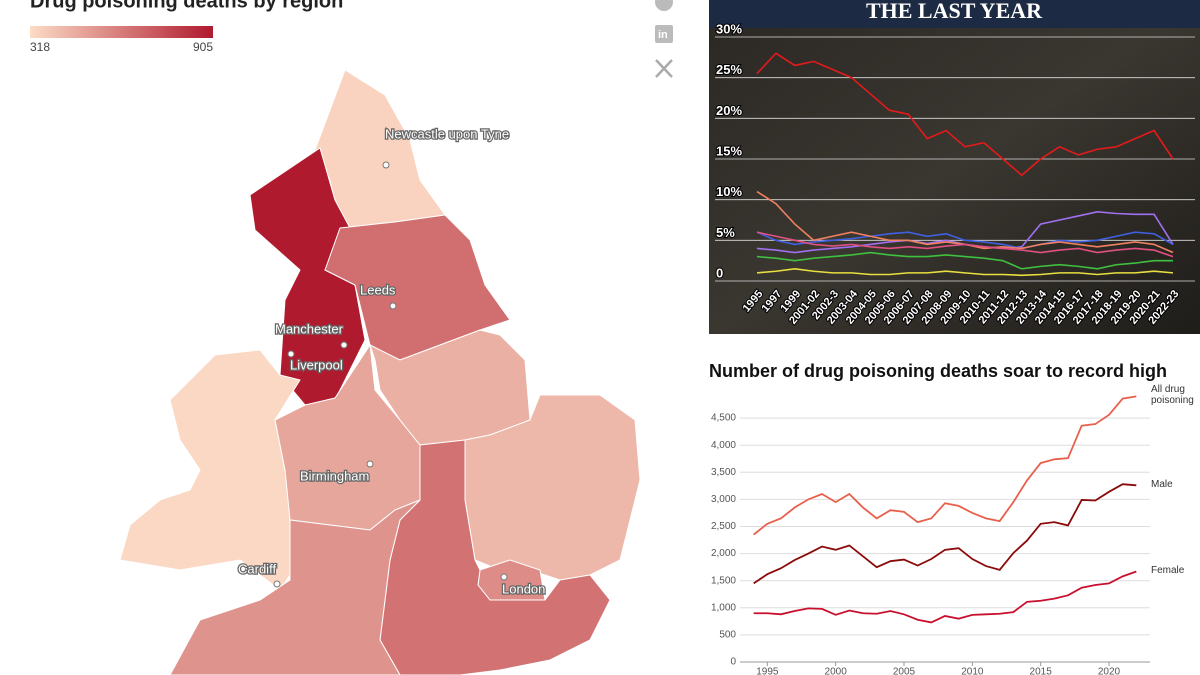 This screenshot has height=675, width=1200. What do you see at coordinates (723, 445) in the screenshot?
I see `y-tick-label: 4,000` at bounding box center [723, 445].